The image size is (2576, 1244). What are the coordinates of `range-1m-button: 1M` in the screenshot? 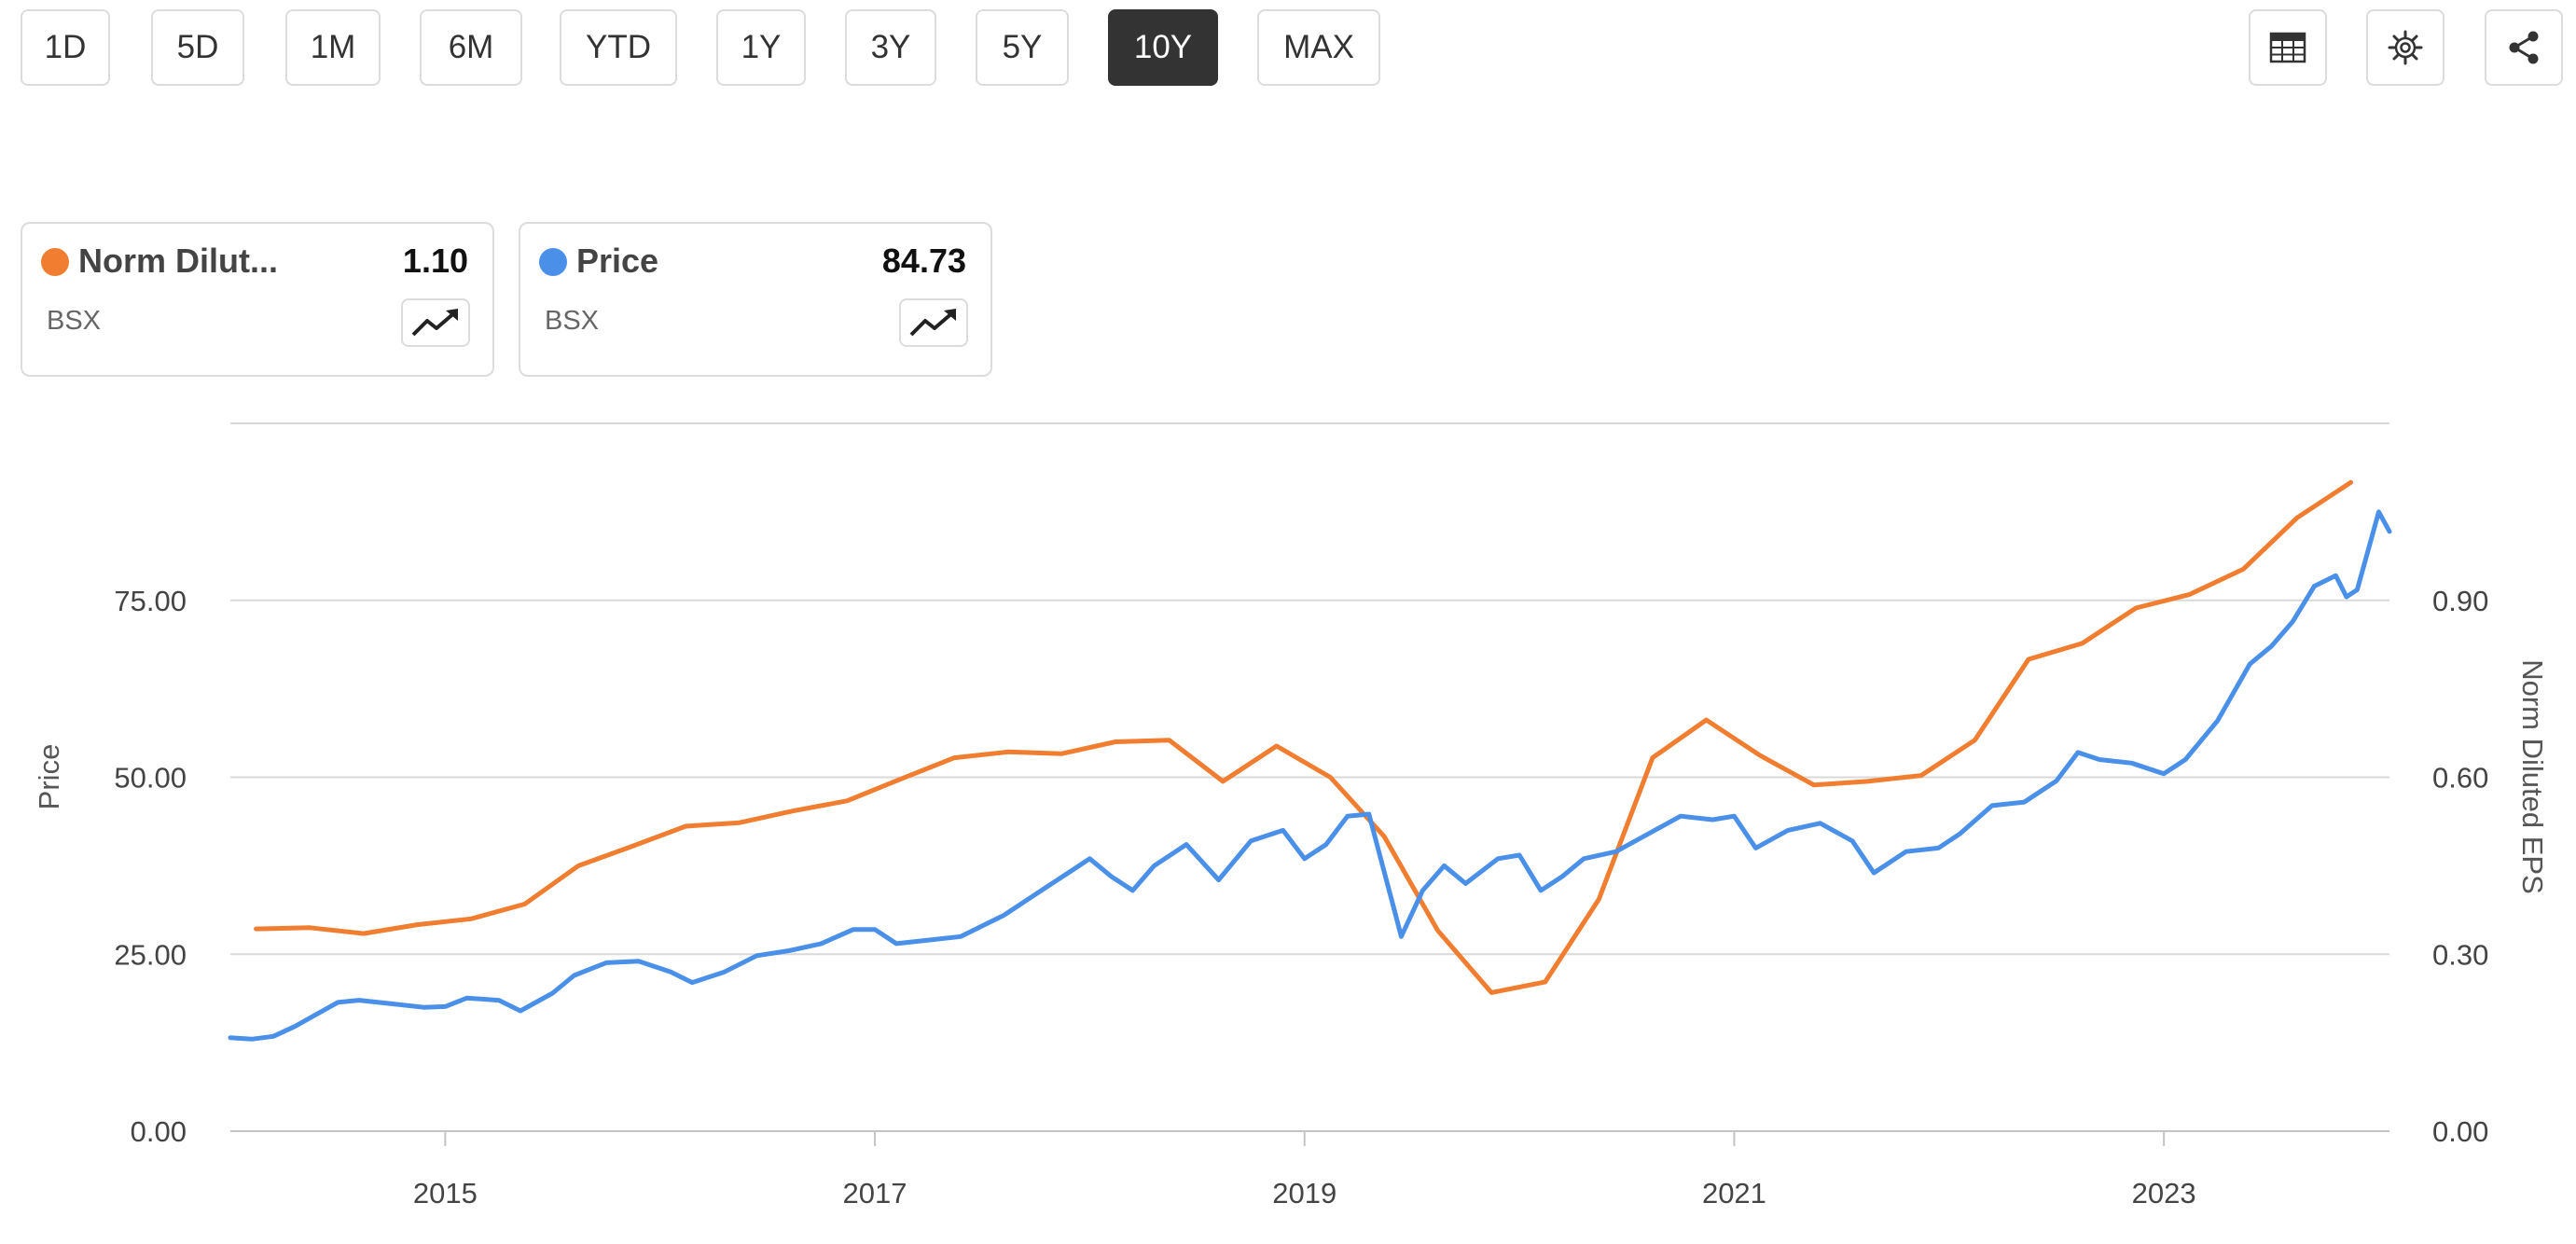 It's located at (333, 47).